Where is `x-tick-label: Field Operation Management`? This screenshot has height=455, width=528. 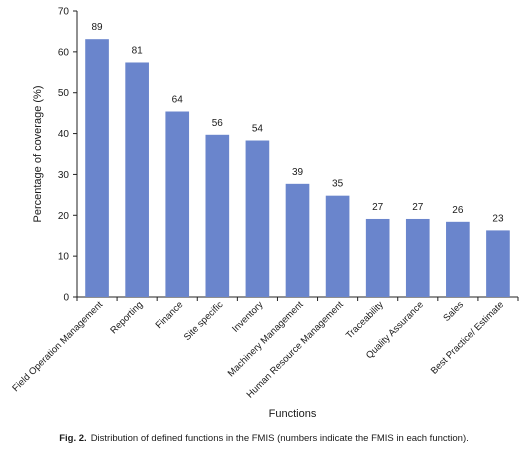 x-tick-label: Field Operation Management is located at coordinates (57, 346).